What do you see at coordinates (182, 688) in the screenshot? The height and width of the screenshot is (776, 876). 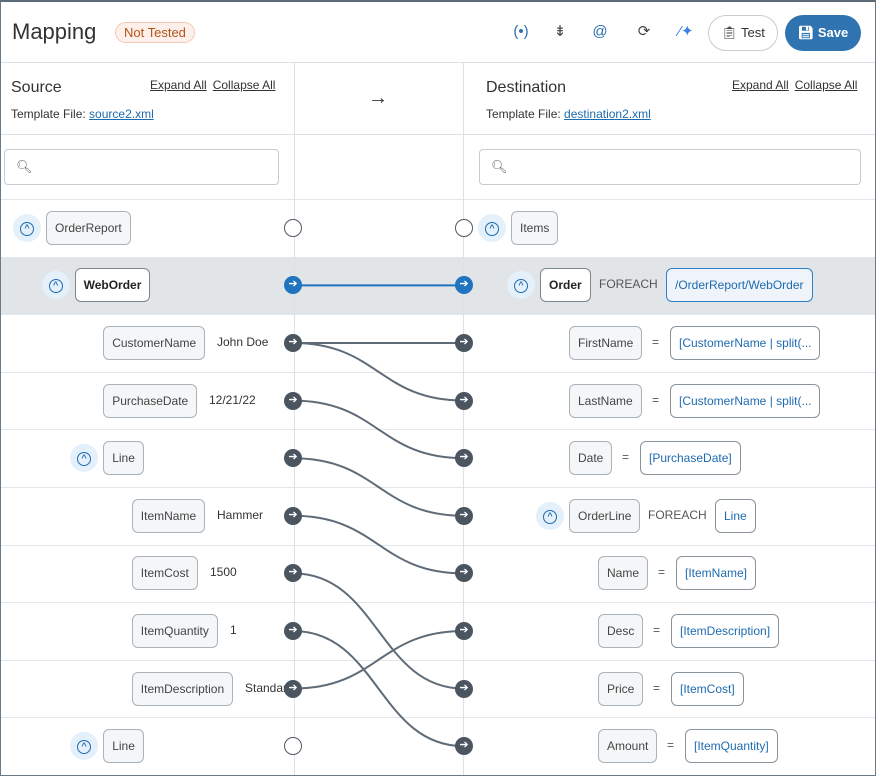 I see `source-node: ItemDescription` at bounding box center [182, 688].